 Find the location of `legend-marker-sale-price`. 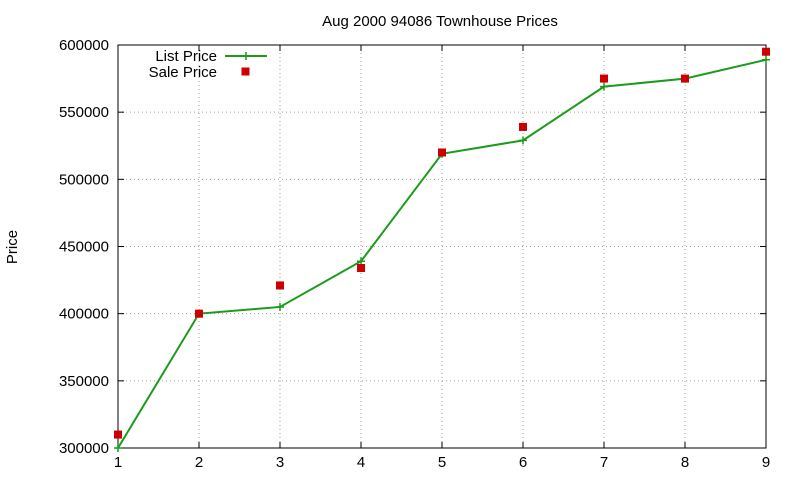

legend-marker-sale-price is located at coordinates (245, 71).